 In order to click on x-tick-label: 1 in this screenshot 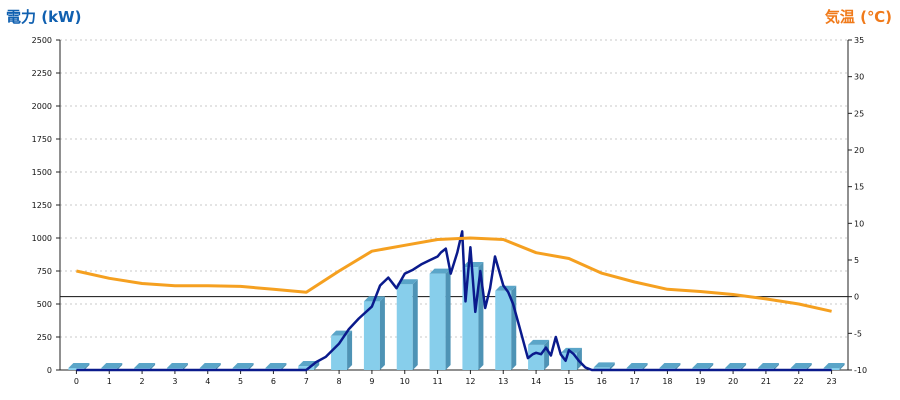, I will do `click(109, 381)`.